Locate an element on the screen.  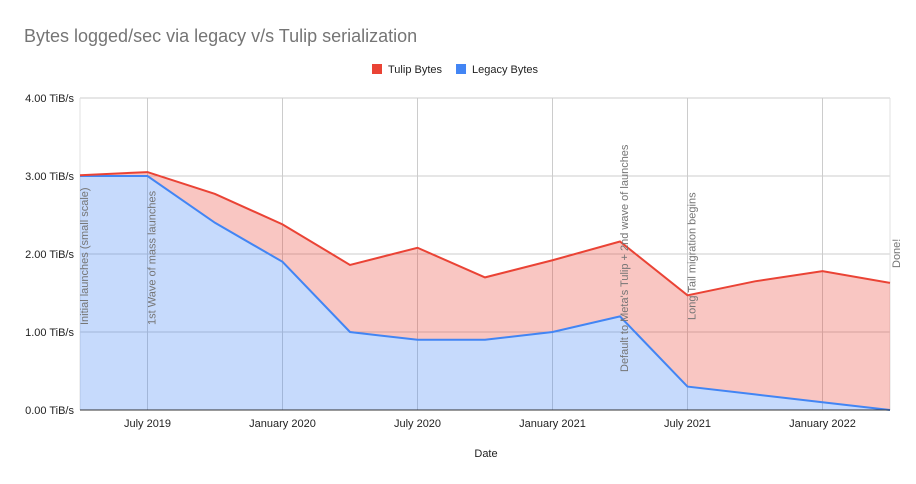
x-tick-label: July 2020 is located at coordinates (417, 424).